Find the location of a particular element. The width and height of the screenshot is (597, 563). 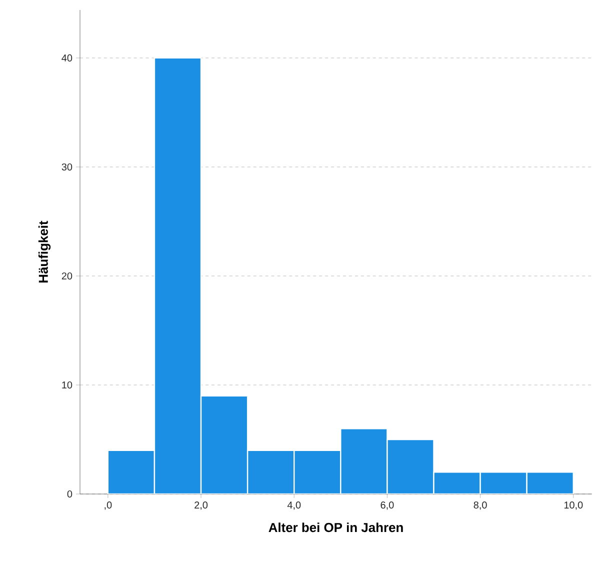

y-tick-label: 20 is located at coordinates (67, 276).